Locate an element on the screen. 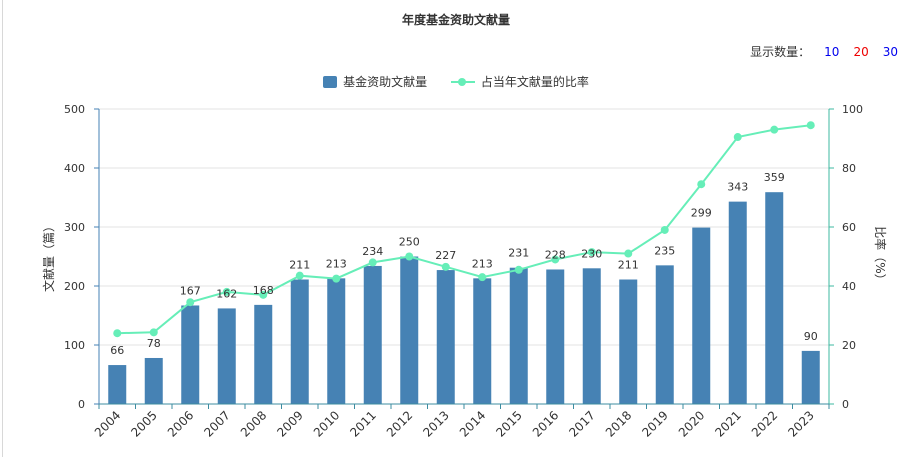 The height and width of the screenshot is (457, 912). y-tick-label-right: 80 is located at coordinates (849, 168).